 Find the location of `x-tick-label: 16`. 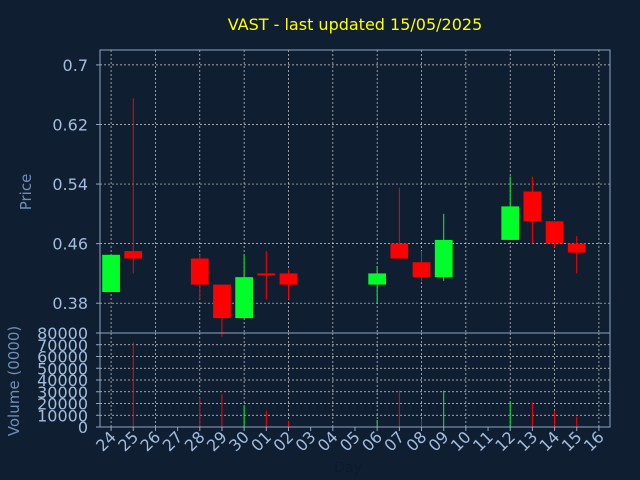

x-tick-label: 16 is located at coordinates (594, 441).